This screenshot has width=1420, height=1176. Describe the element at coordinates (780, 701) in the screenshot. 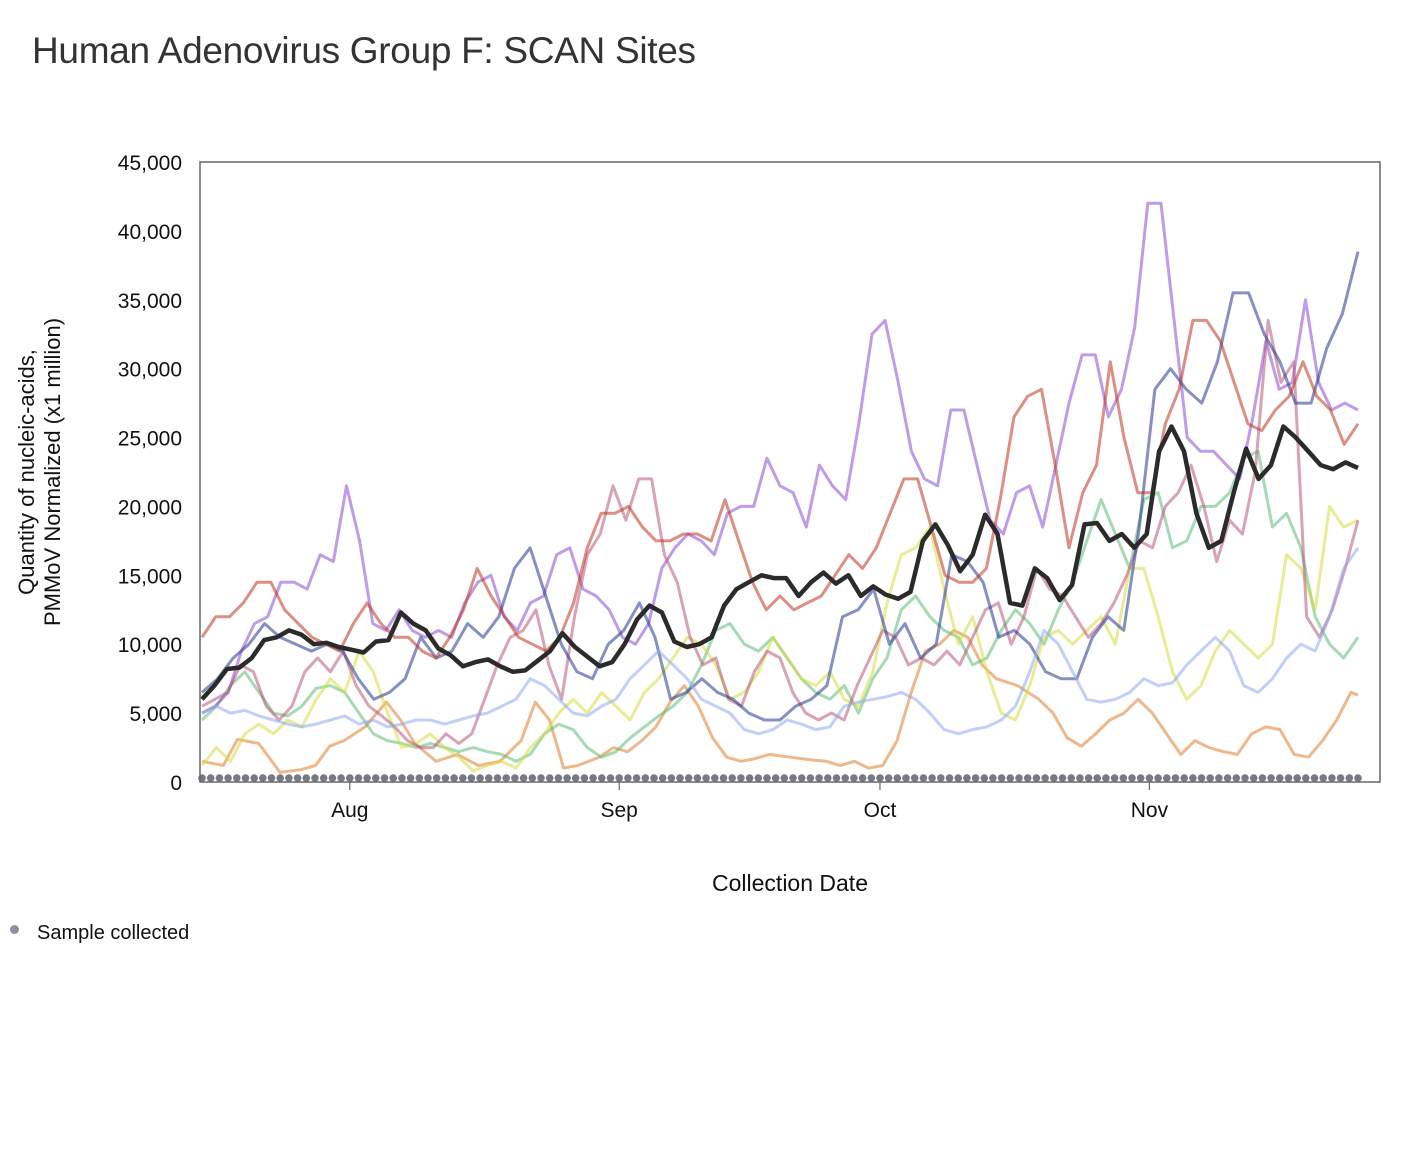

I see `series-line-gilroy-ca` at that location.